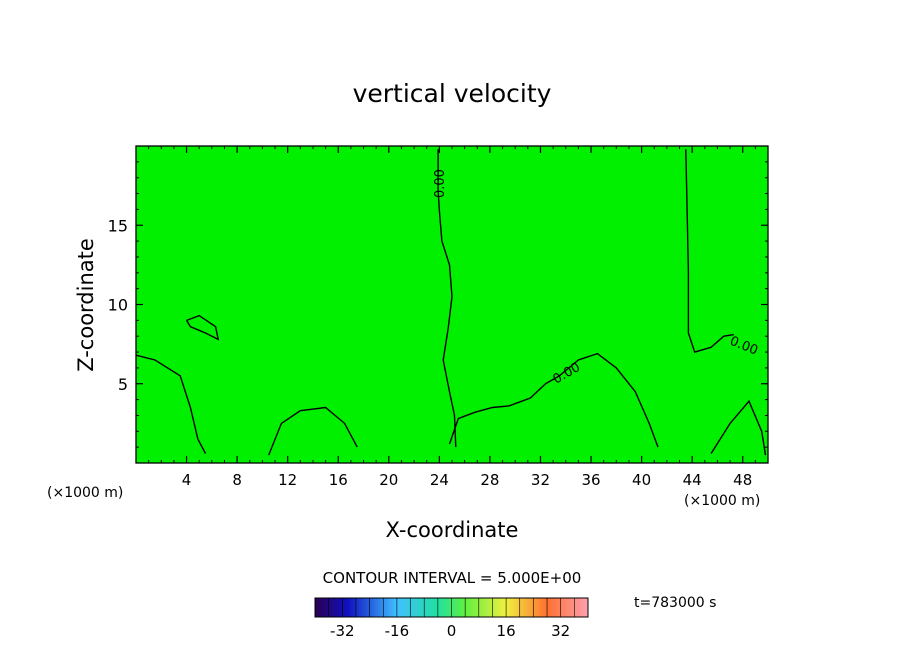  What do you see at coordinates (738, 427) in the screenshot?
I see `contour-far-right-bump` at bounding box center [738, 427].